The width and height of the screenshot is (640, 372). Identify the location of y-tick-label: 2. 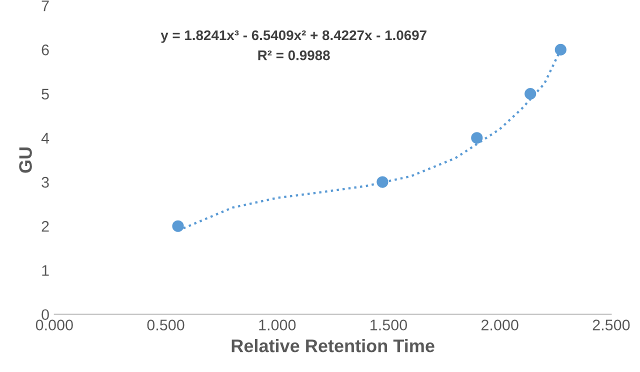
(45, 226).